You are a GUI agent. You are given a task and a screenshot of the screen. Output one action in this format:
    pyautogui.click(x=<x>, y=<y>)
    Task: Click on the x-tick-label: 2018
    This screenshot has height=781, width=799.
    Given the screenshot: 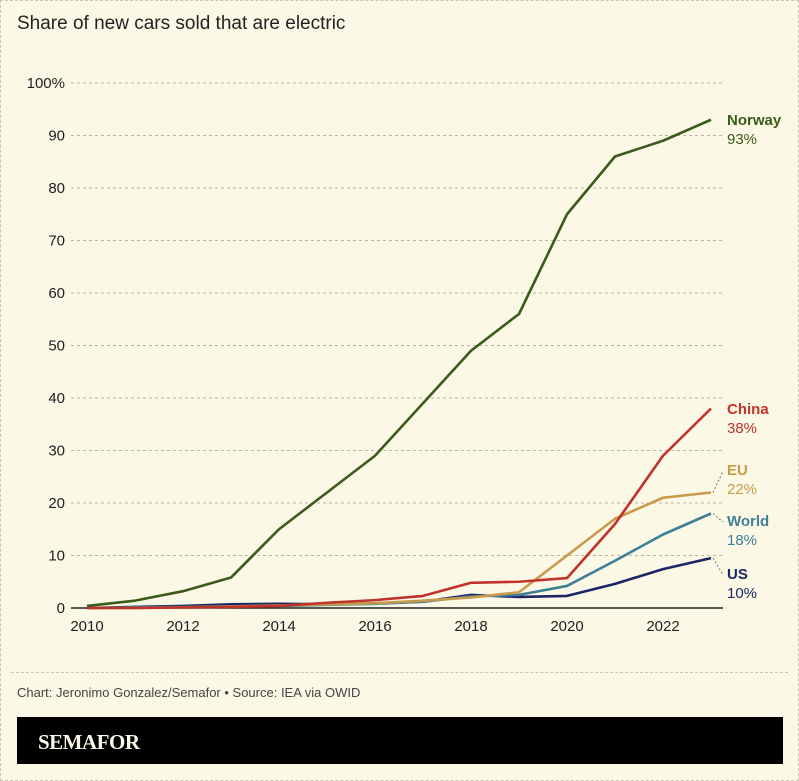 What is the action you would take?
    pyautogui.click(x=470, y=626)
    